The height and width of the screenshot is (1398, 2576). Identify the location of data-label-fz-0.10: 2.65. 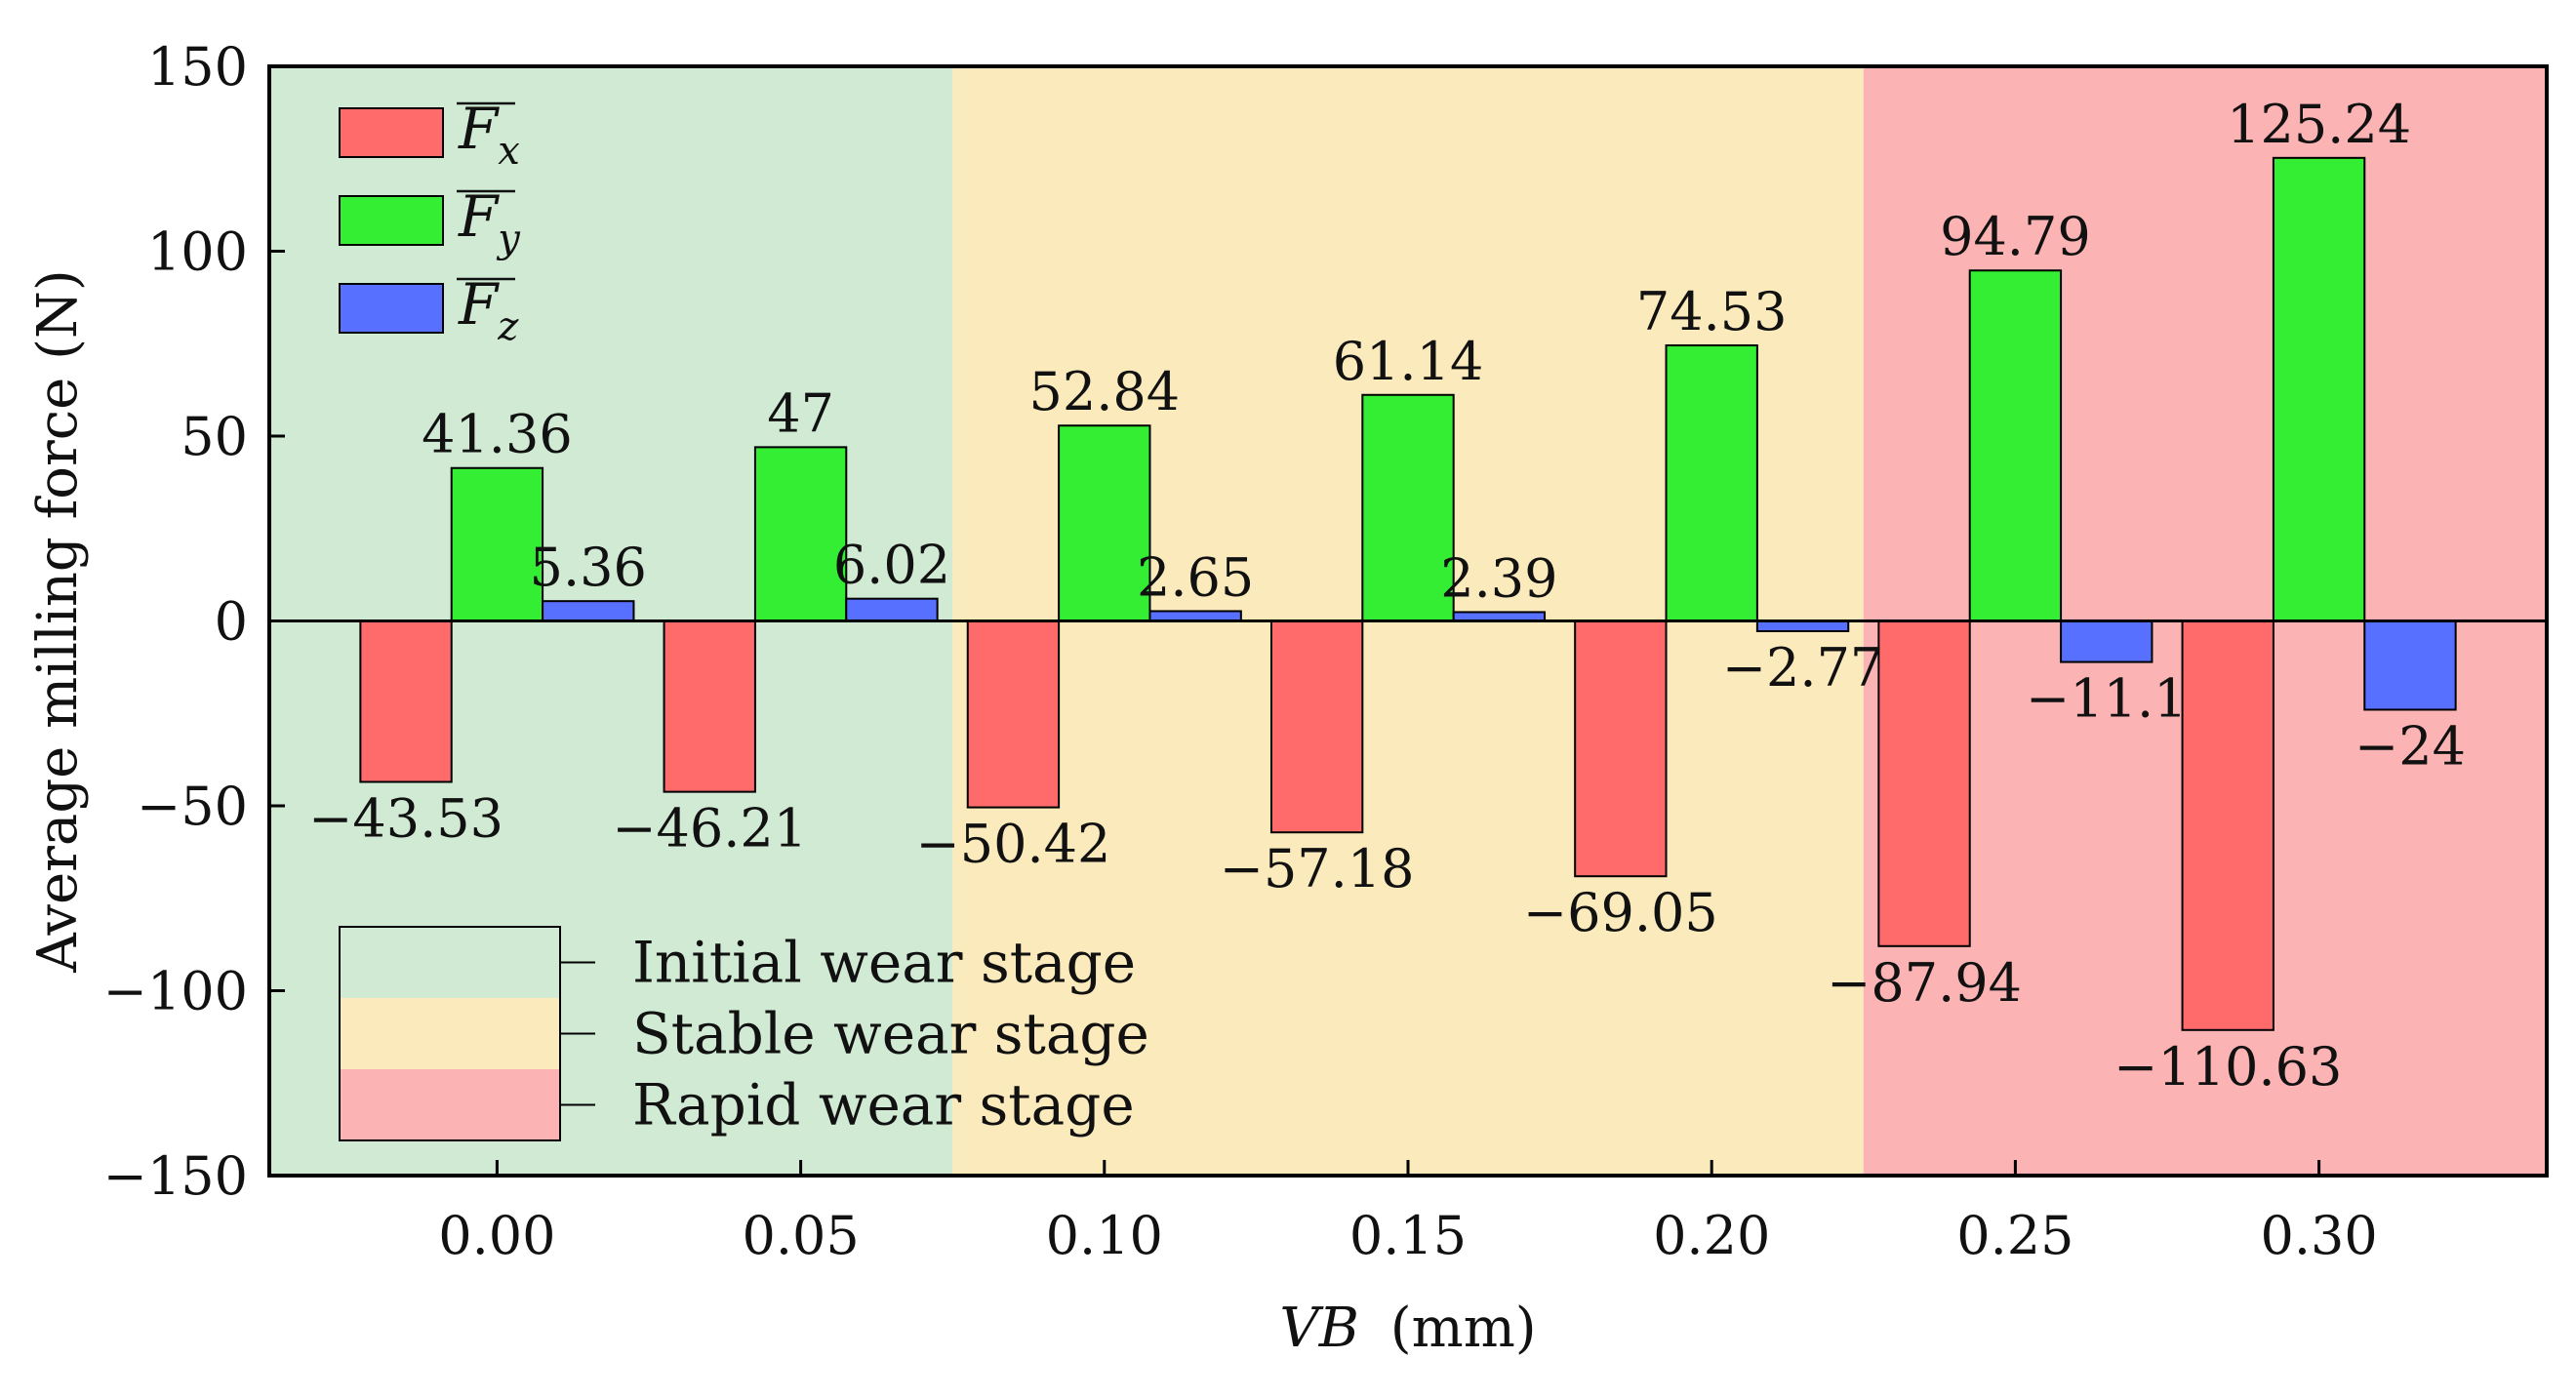
(1195, 577).